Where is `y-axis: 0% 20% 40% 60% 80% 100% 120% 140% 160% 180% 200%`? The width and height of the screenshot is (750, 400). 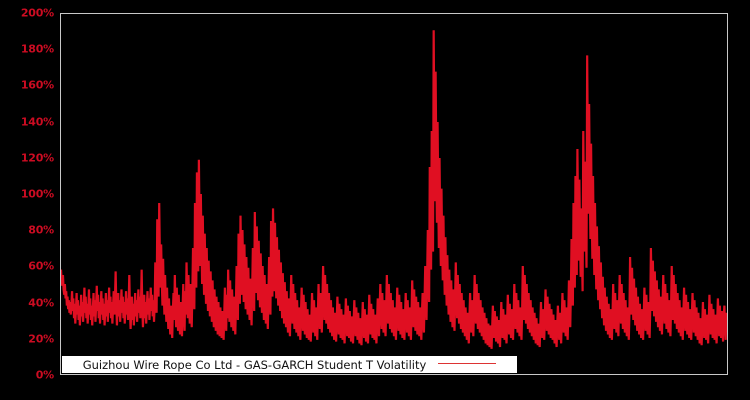 y-axis: 0% 20% 40% 60% 80% 100% 120% 140% 160% 180% 200% is located at coordinates (30, 200).